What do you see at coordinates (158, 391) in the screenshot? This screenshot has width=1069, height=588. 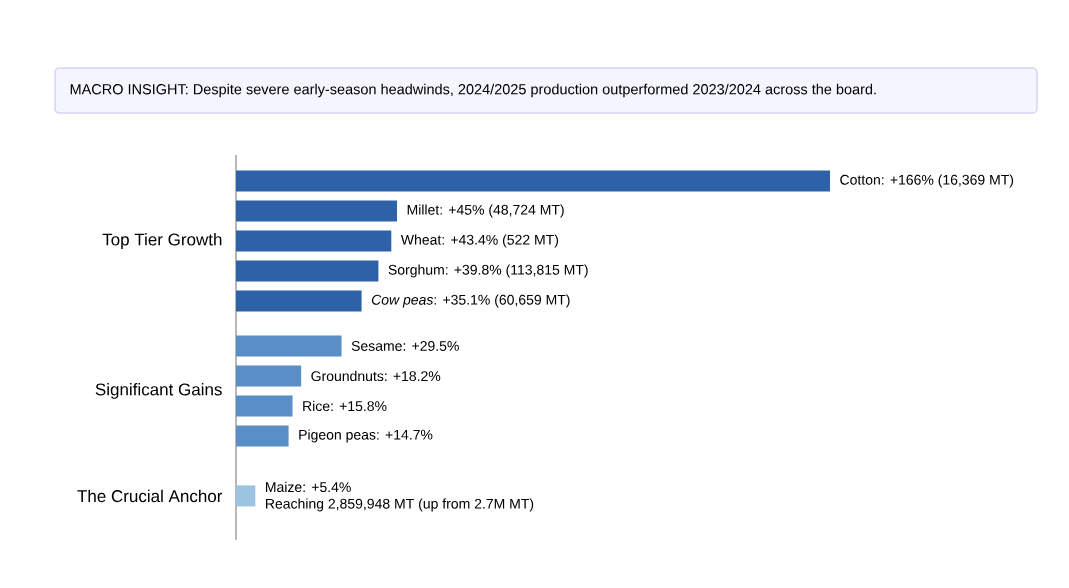 I see `text: Significant Gains` at bounding box center [158, 391].